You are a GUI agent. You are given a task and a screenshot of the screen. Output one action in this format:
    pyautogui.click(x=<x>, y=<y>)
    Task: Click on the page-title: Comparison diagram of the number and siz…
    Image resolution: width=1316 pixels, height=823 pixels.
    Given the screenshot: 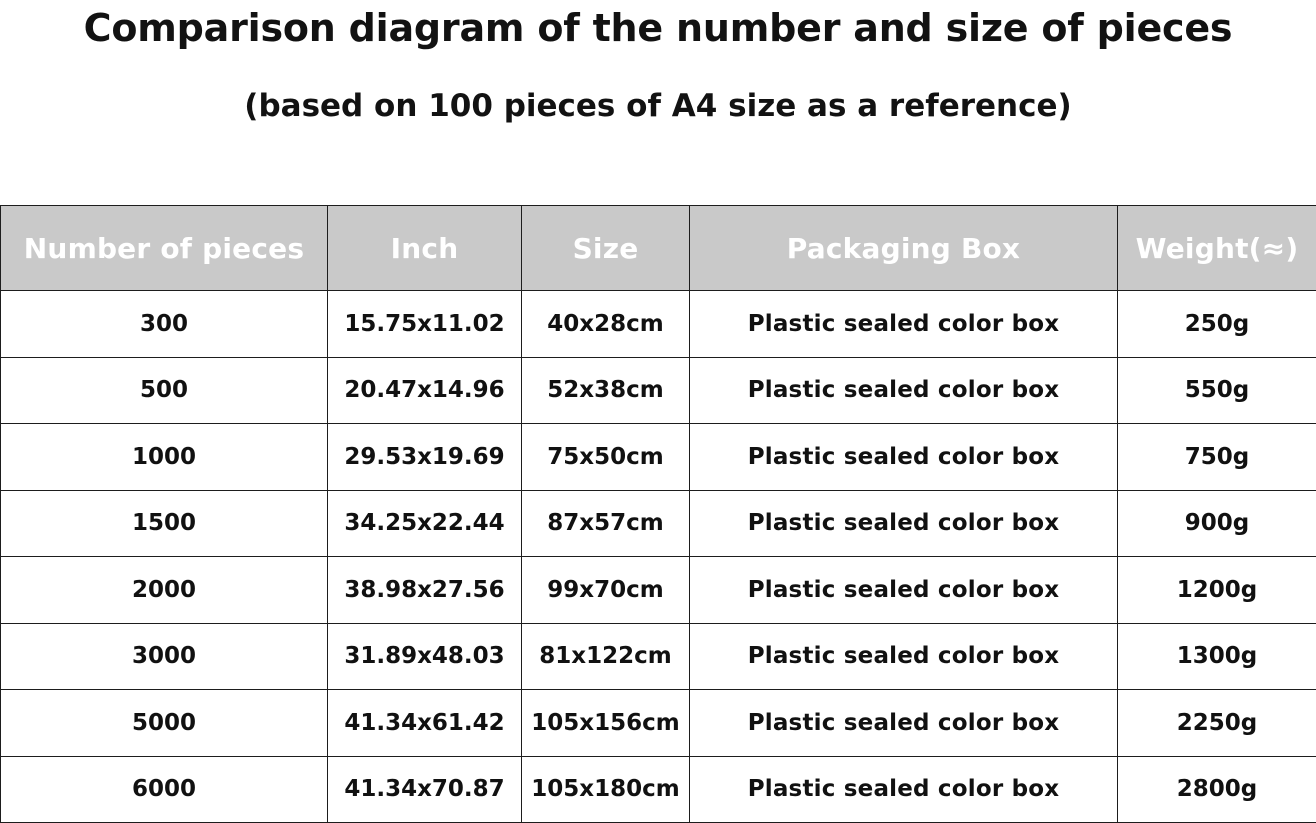 What is the action you would take?
    pyautogui.click(x=658, y=28)
    